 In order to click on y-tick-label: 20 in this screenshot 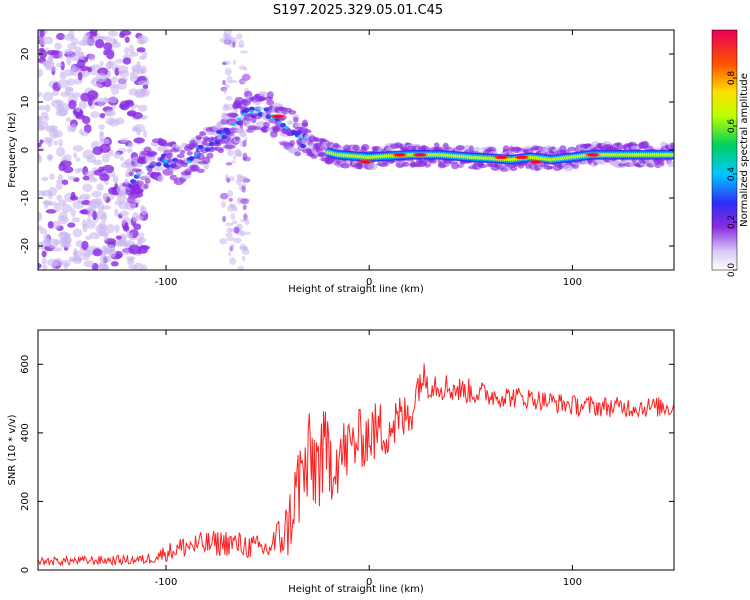, I will do `click(25, 54)`.